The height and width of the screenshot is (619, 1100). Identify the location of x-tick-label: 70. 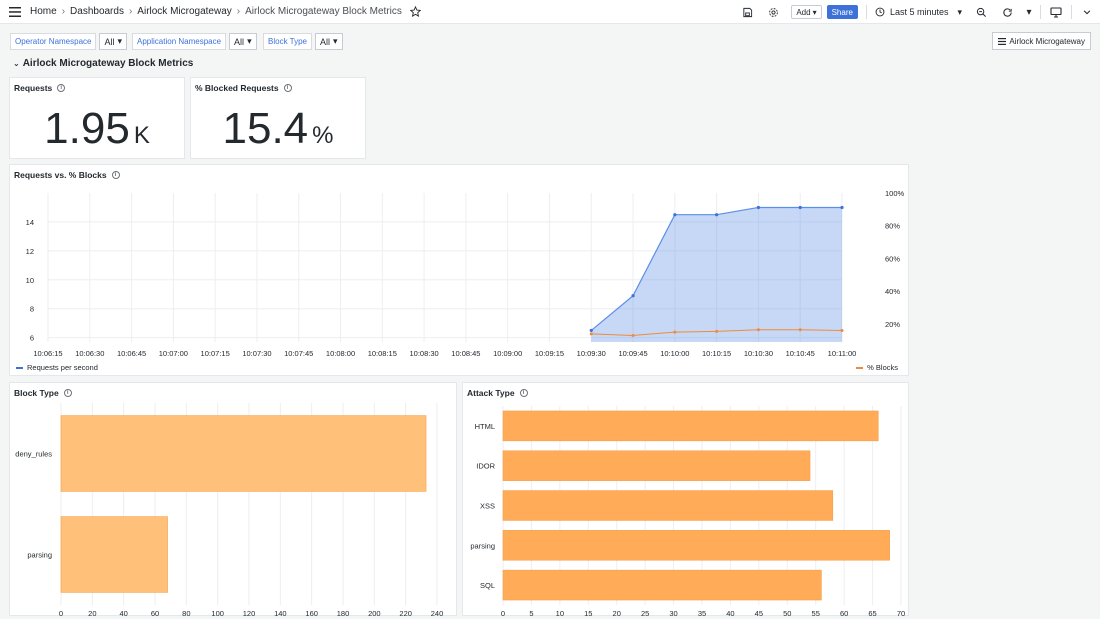
(901, 613).